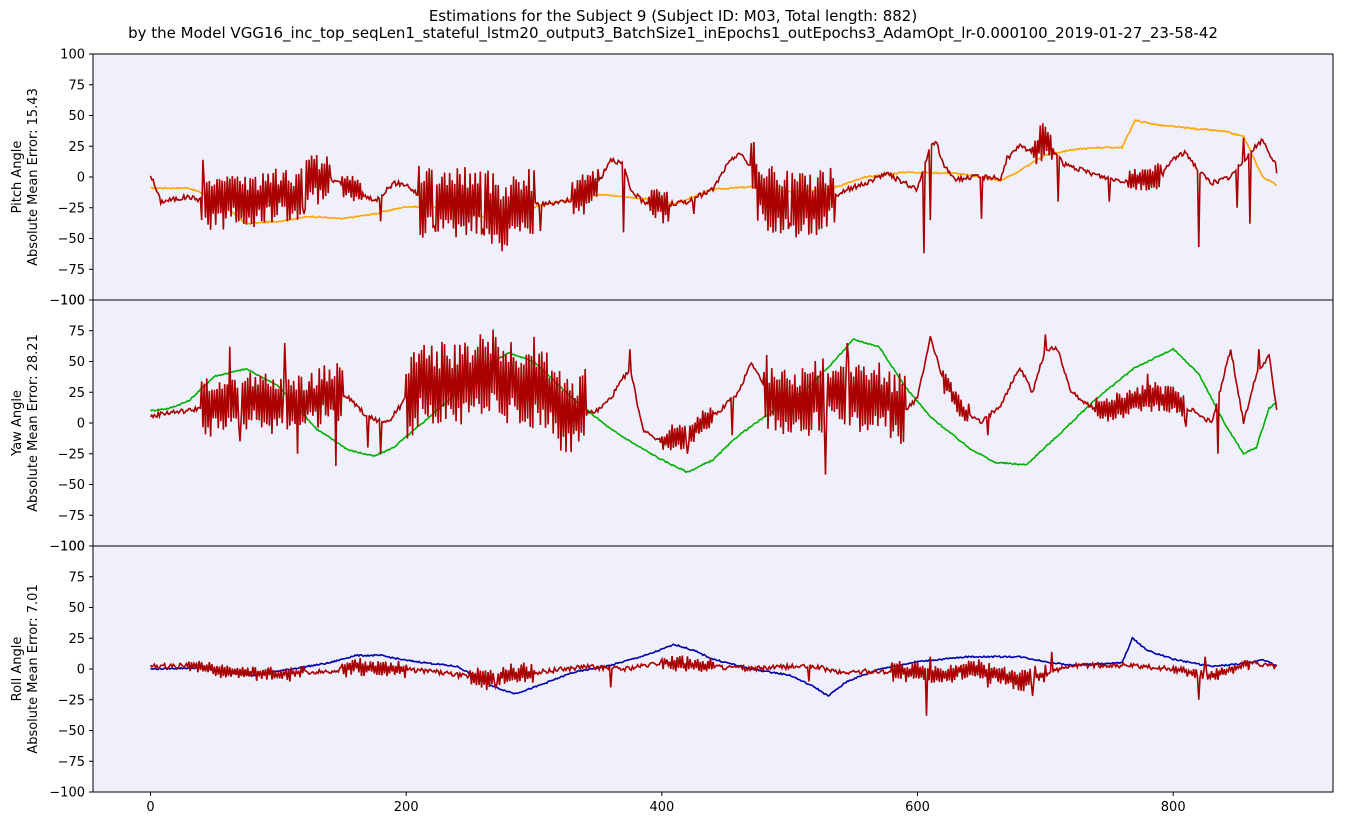  Describe the element at coordinates (917, 807) in the screenshot. I see `x-tick-label: 600` at that location.